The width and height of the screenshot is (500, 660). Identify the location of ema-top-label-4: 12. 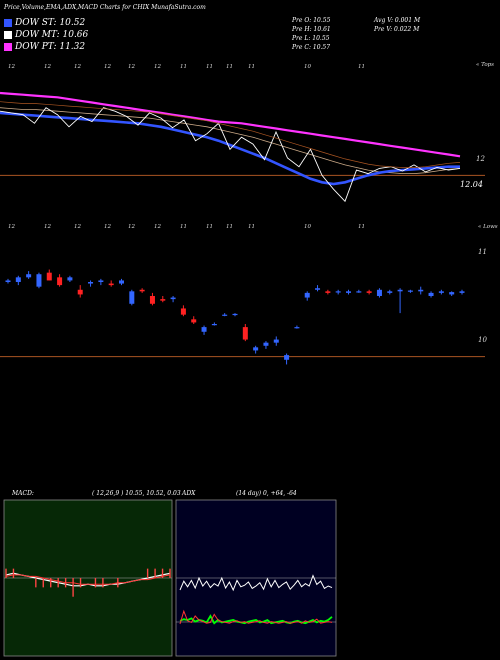
(131, 67).